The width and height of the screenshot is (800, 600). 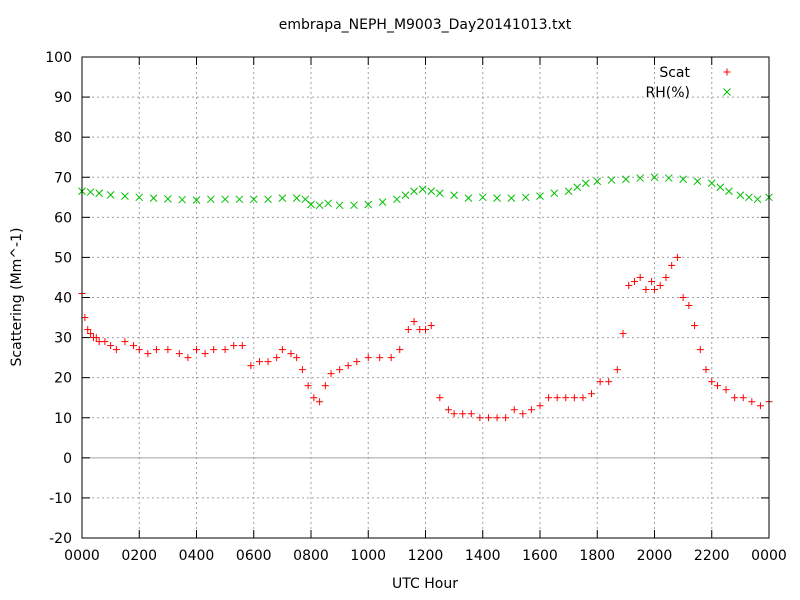 I want to click on y-tick-label: 50, so click(x=63, y=258).